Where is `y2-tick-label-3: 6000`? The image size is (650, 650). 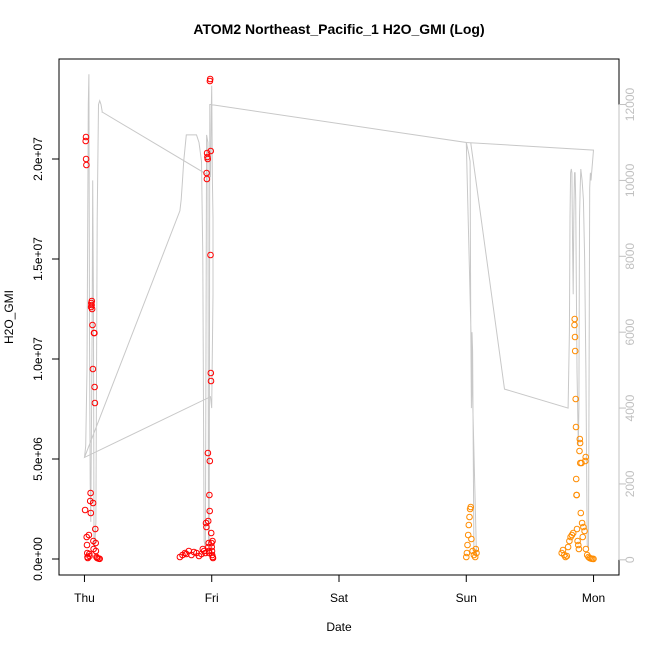
y2-tick-label-3: 6000 is located at coordinates (630, 332).